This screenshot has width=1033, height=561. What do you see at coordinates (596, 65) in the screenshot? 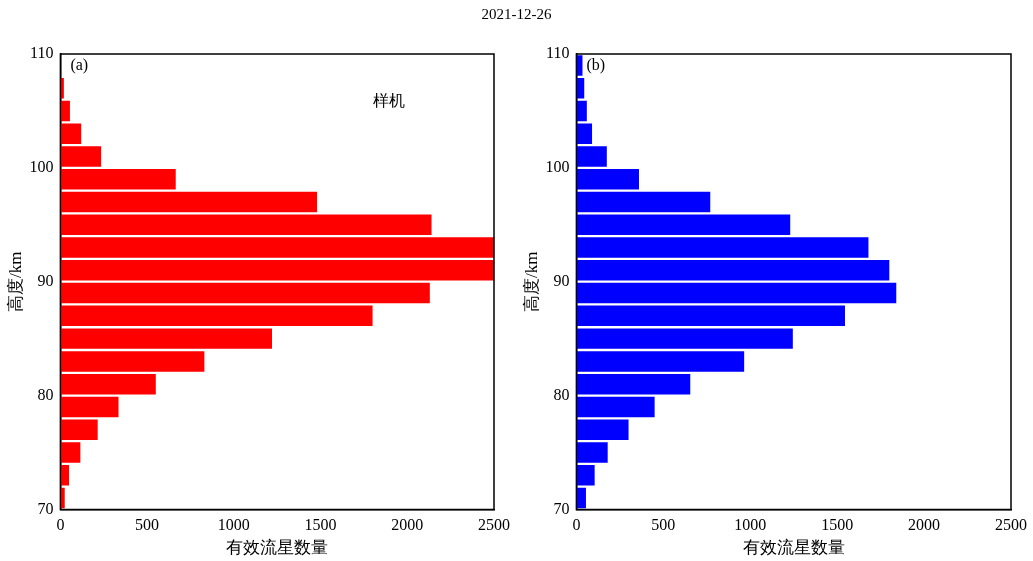
I see `annotation: (b)` at bounding box center [596, 65].